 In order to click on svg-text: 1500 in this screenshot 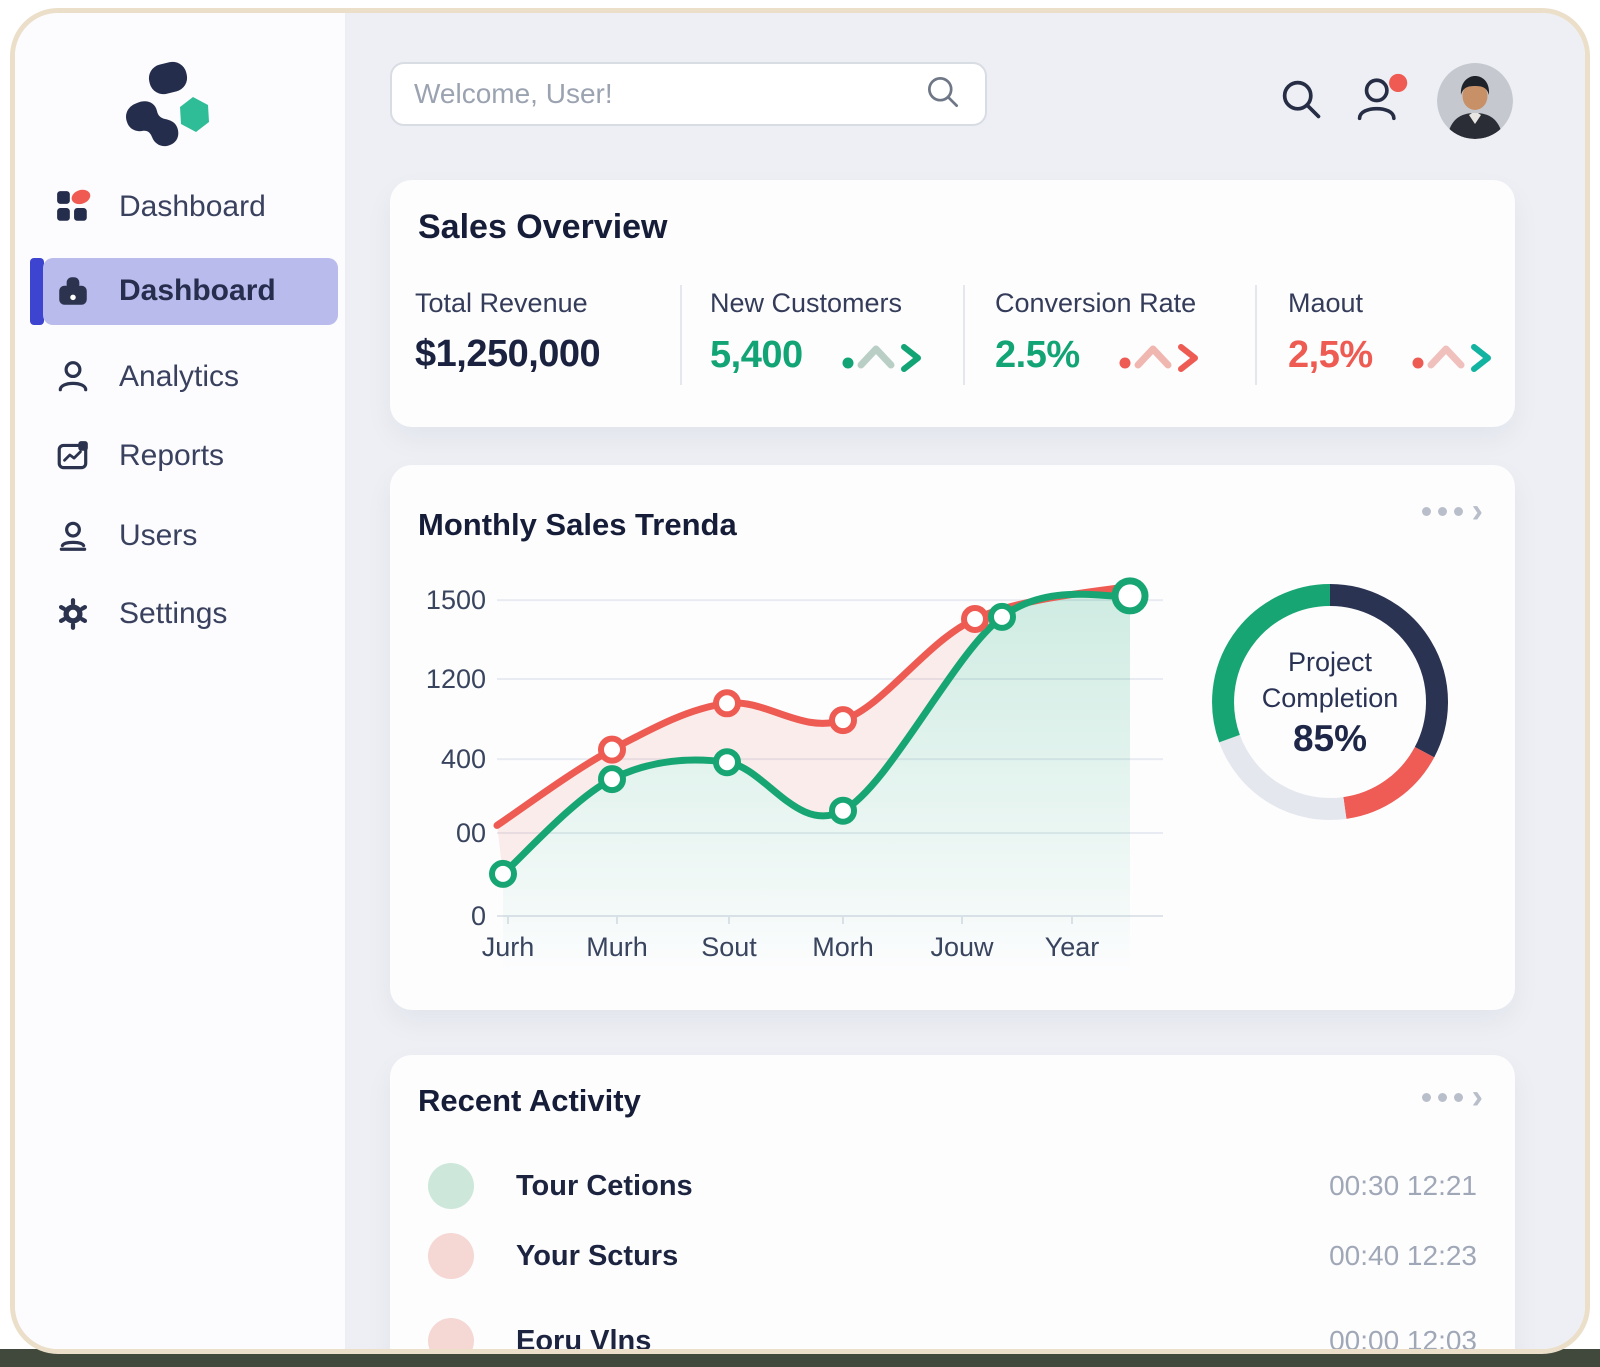, I will do `click(456, 600)`.